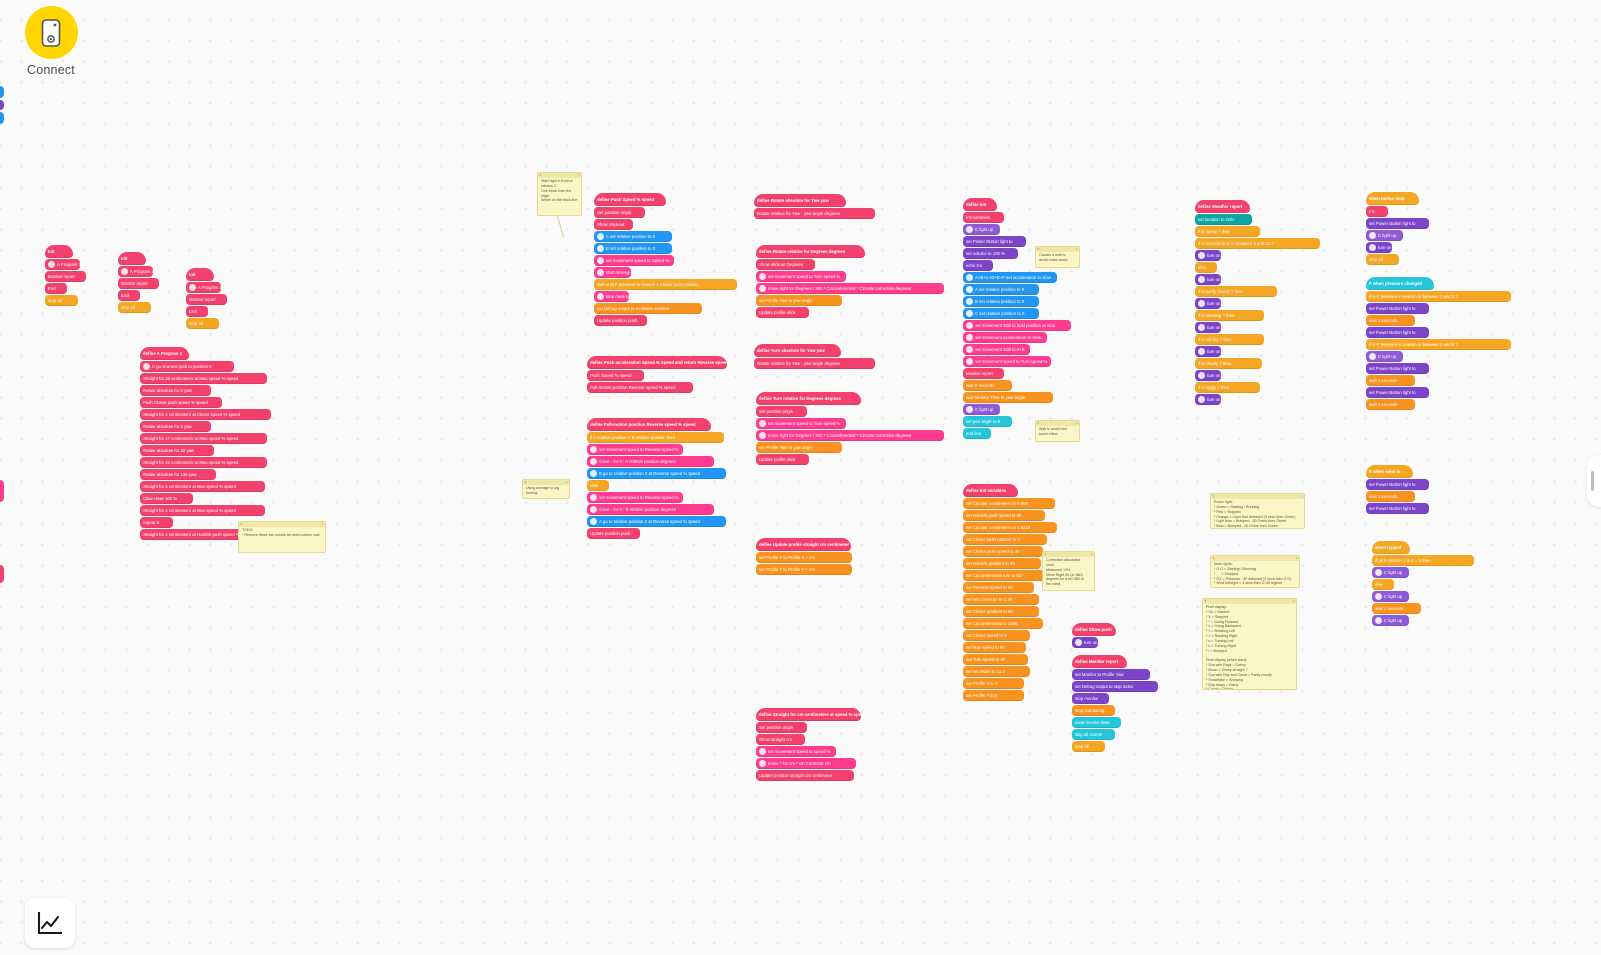  What do you see at coordinates (177, 450) in the screenshot?
I see `block-row: Rotate absolute for 20 yaw` at bounding box center [177, 450].